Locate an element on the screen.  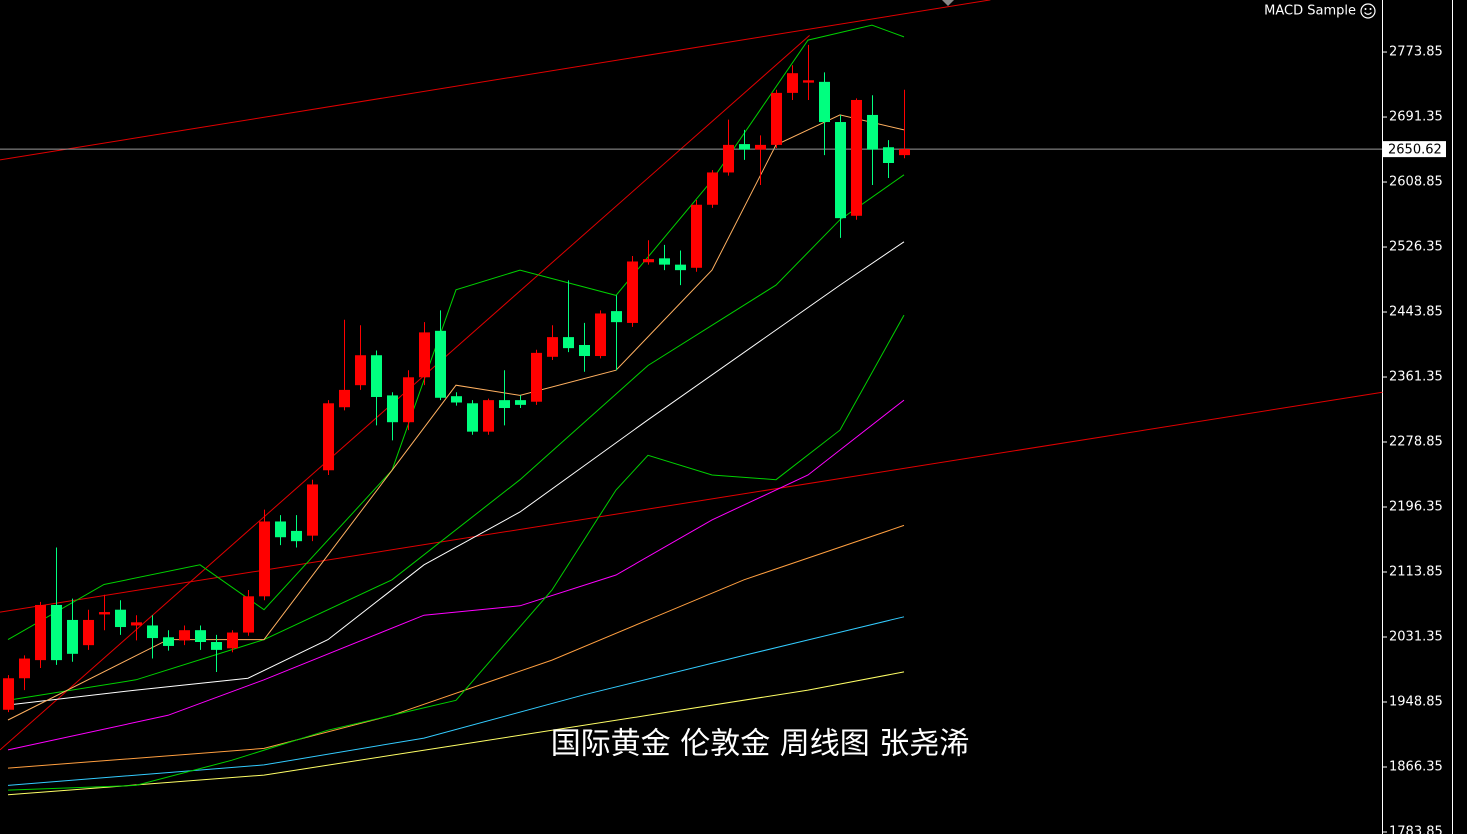
last-price-box is located at coordinates (1414, 149).